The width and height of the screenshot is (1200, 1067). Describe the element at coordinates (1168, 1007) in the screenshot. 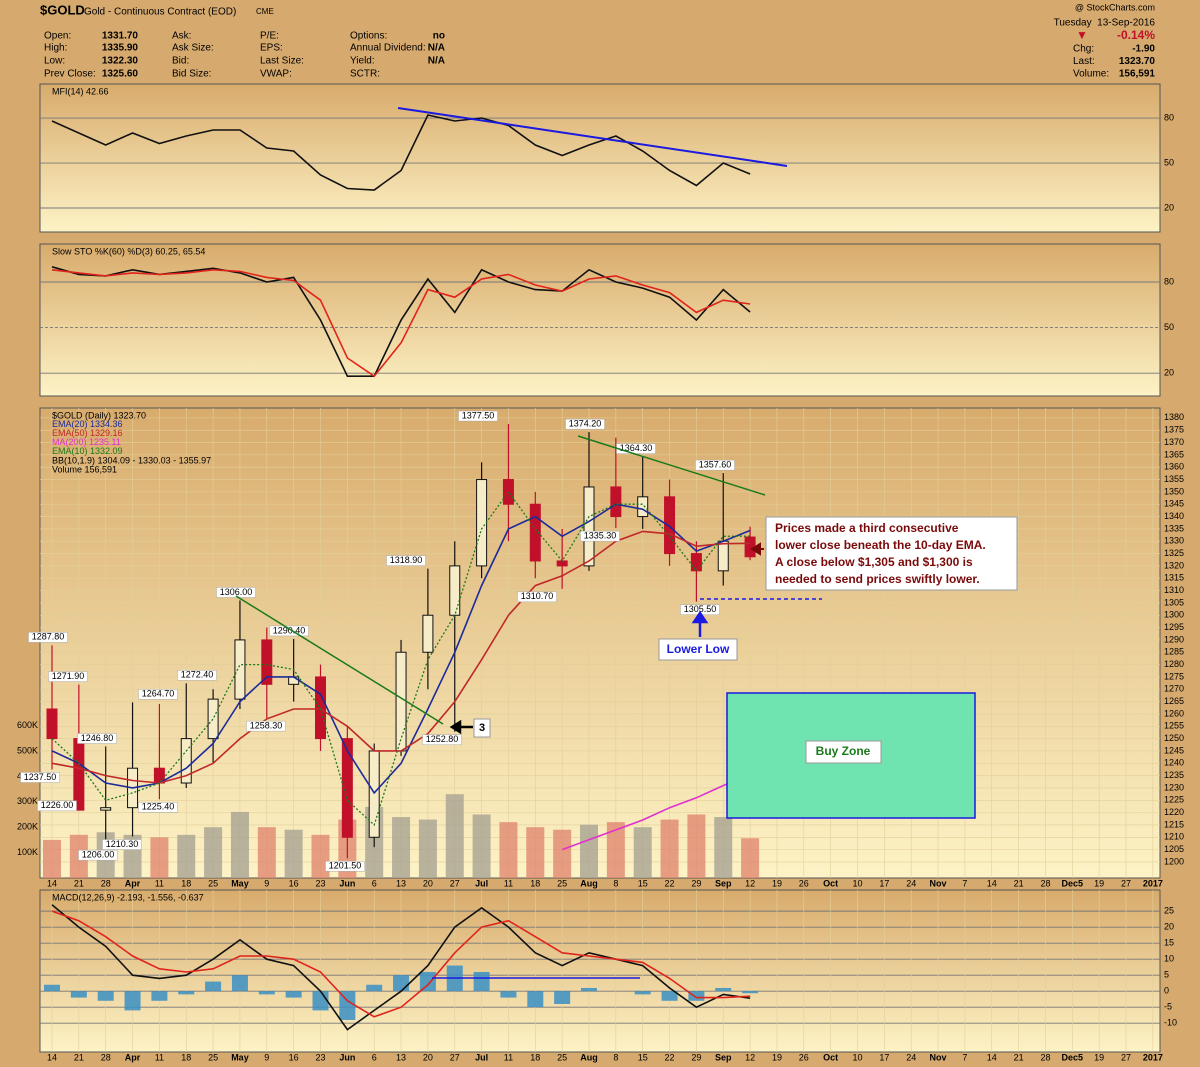

I see `y-tick-label: -5` at that location.